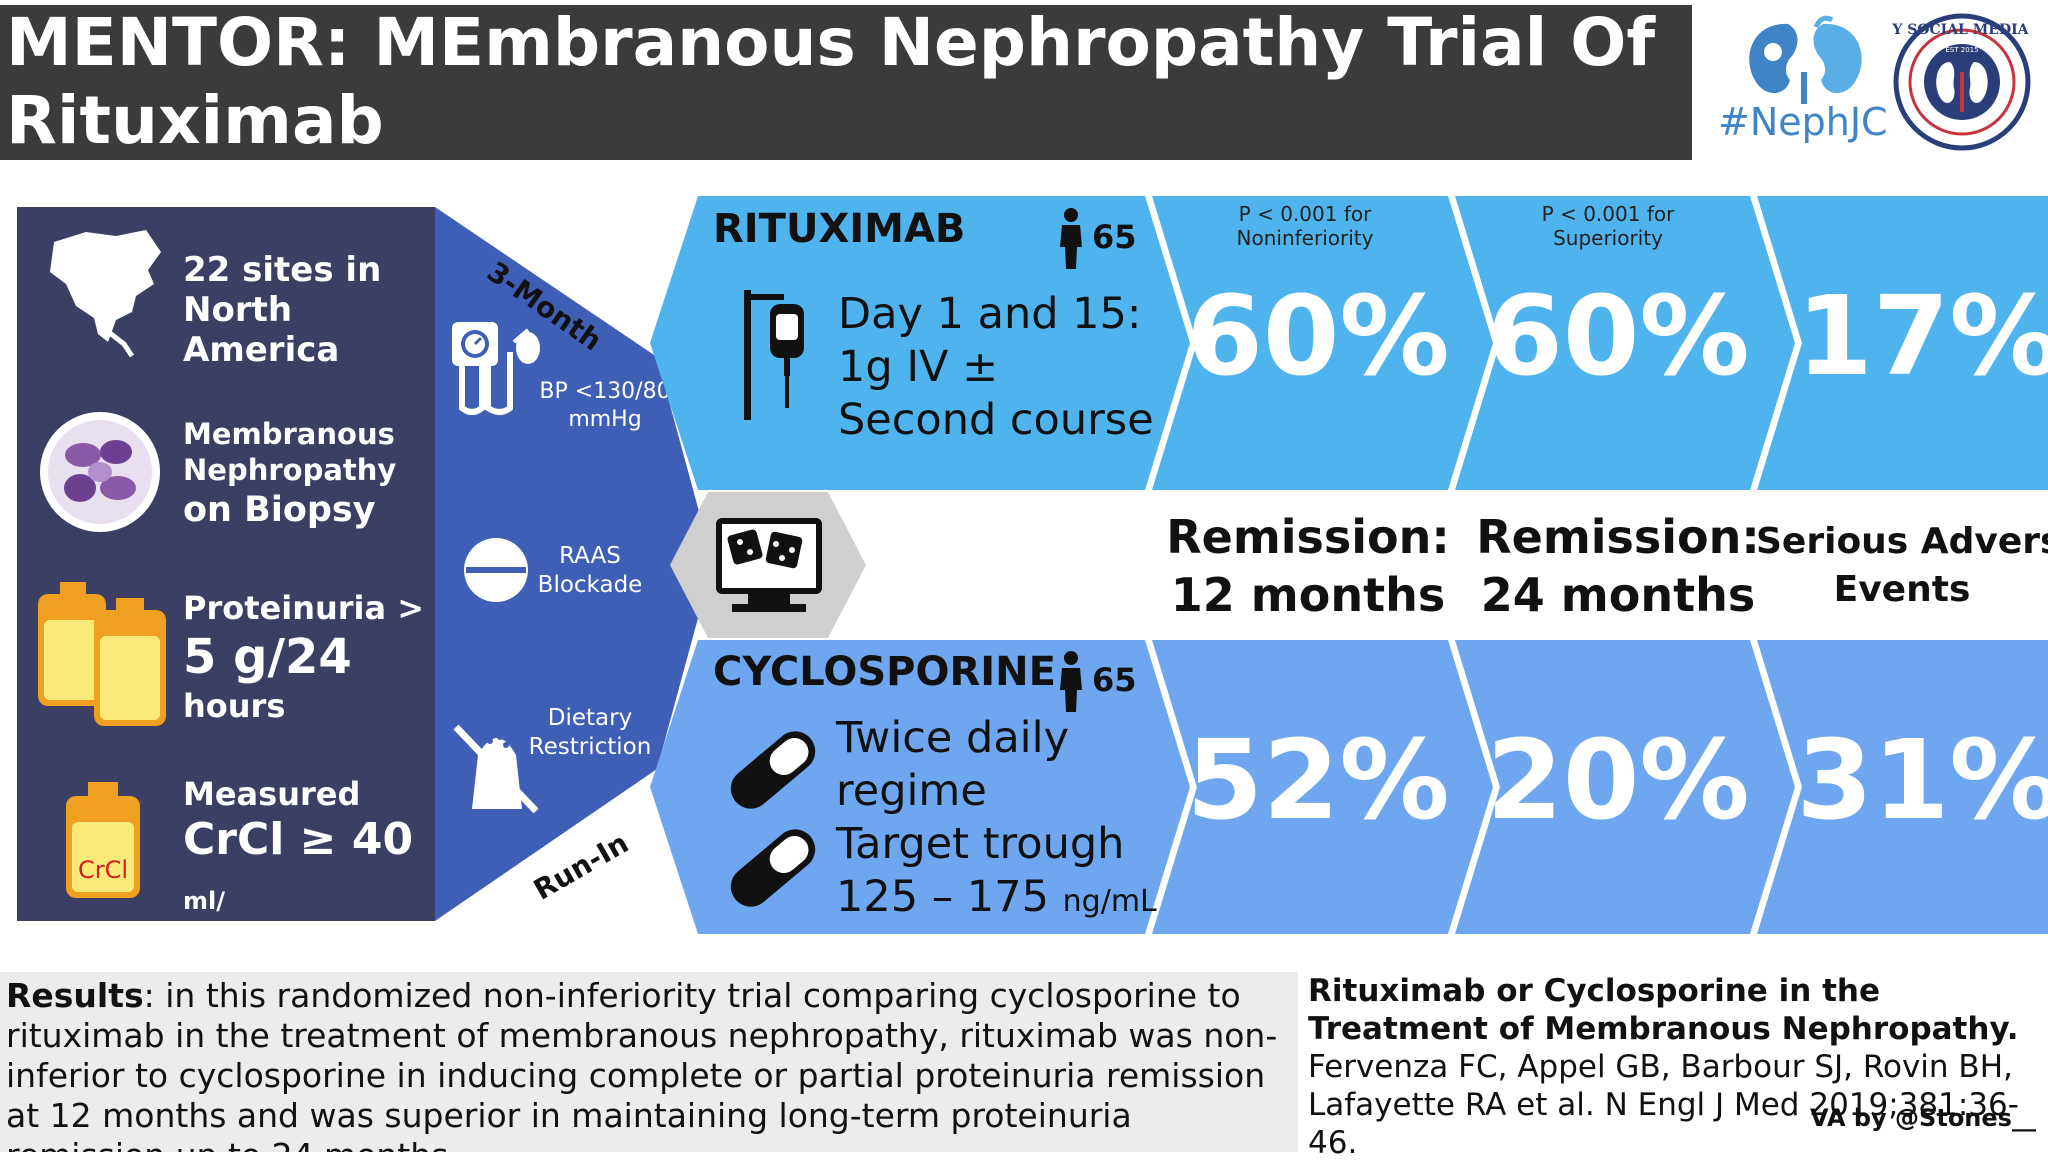 The image size is (2048, 1162). What do you see at coordinates (1305, 214) in the screenshot?
I see `outcome-1-pvalue-line-1: P < 0.001 for` at bounding box center [1305, 214].